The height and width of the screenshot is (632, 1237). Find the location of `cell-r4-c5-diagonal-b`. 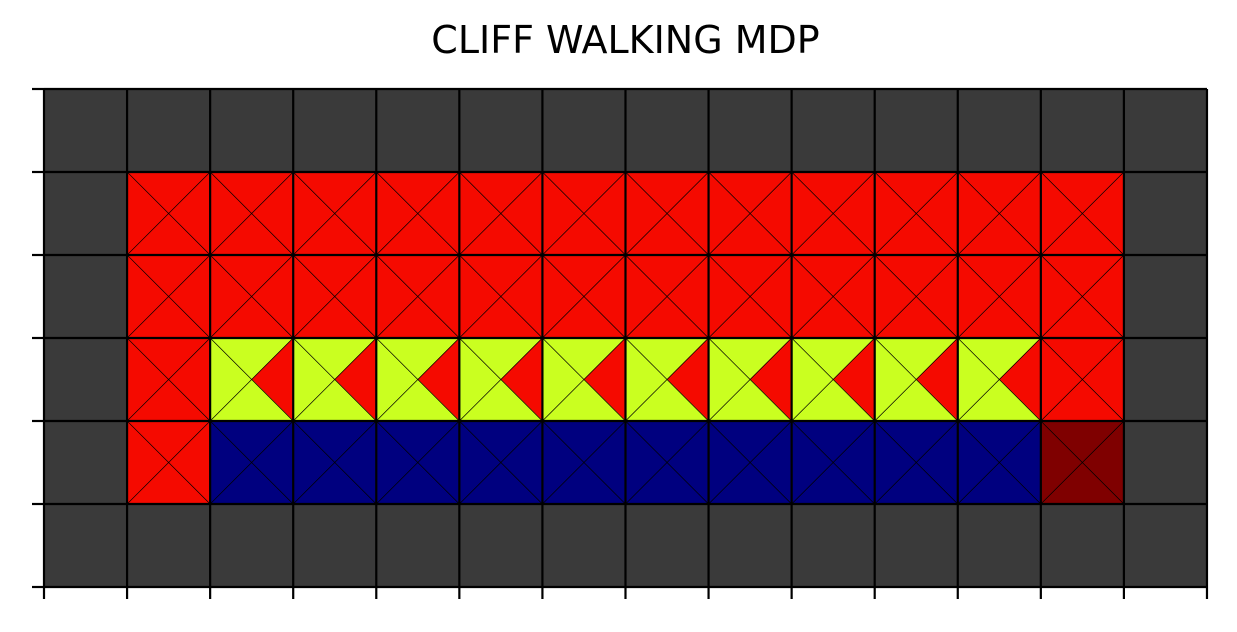

cell-r4-c5-diagonal-b is located at coordinates (501, 462).